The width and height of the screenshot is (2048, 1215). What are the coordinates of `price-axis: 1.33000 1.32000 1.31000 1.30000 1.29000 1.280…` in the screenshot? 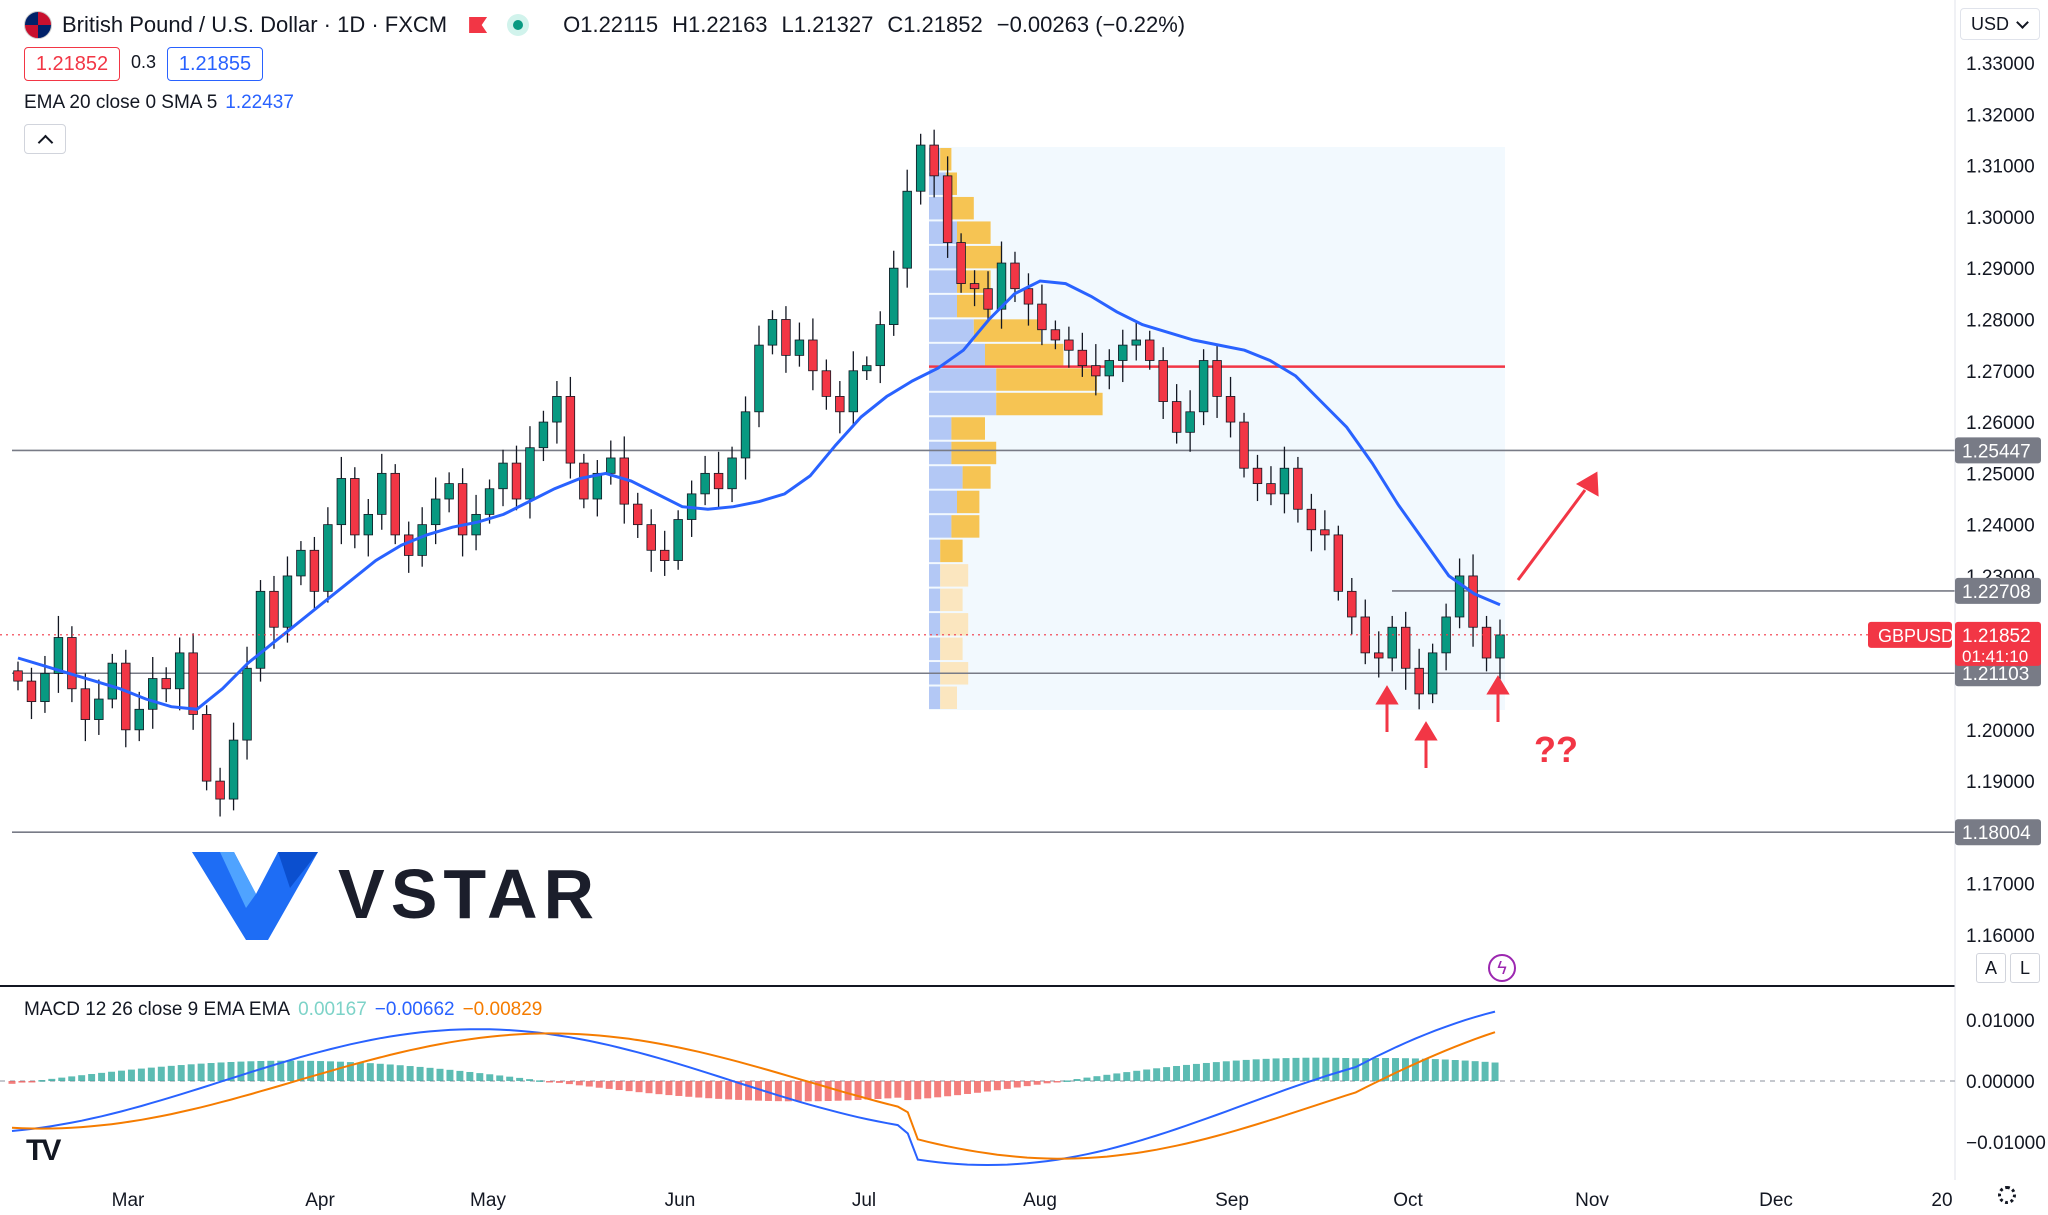 It's located at (2000, 500).